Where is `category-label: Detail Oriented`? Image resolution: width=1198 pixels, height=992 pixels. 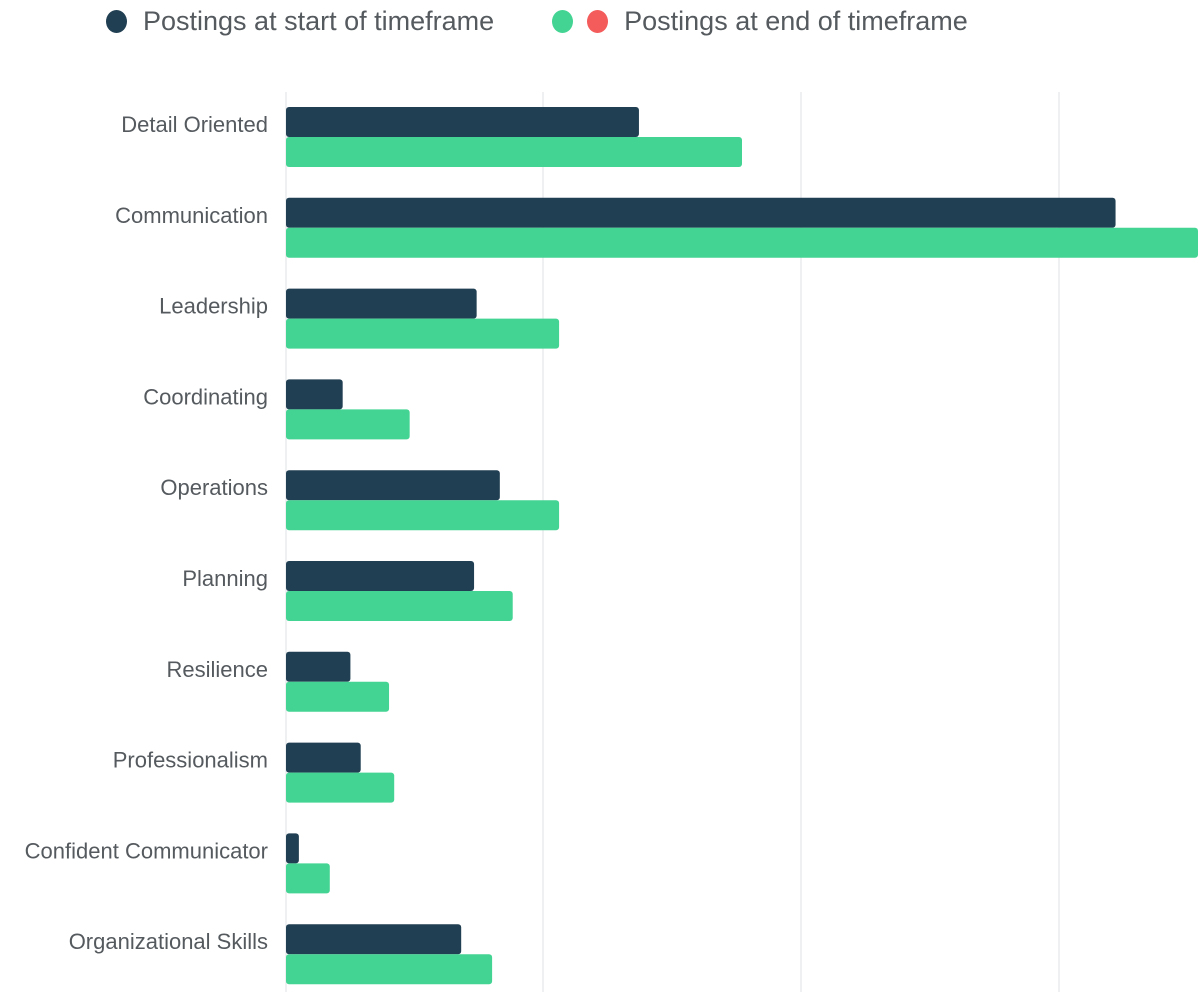
category-label: Detail Oriented is located at coordinates (194, 124).